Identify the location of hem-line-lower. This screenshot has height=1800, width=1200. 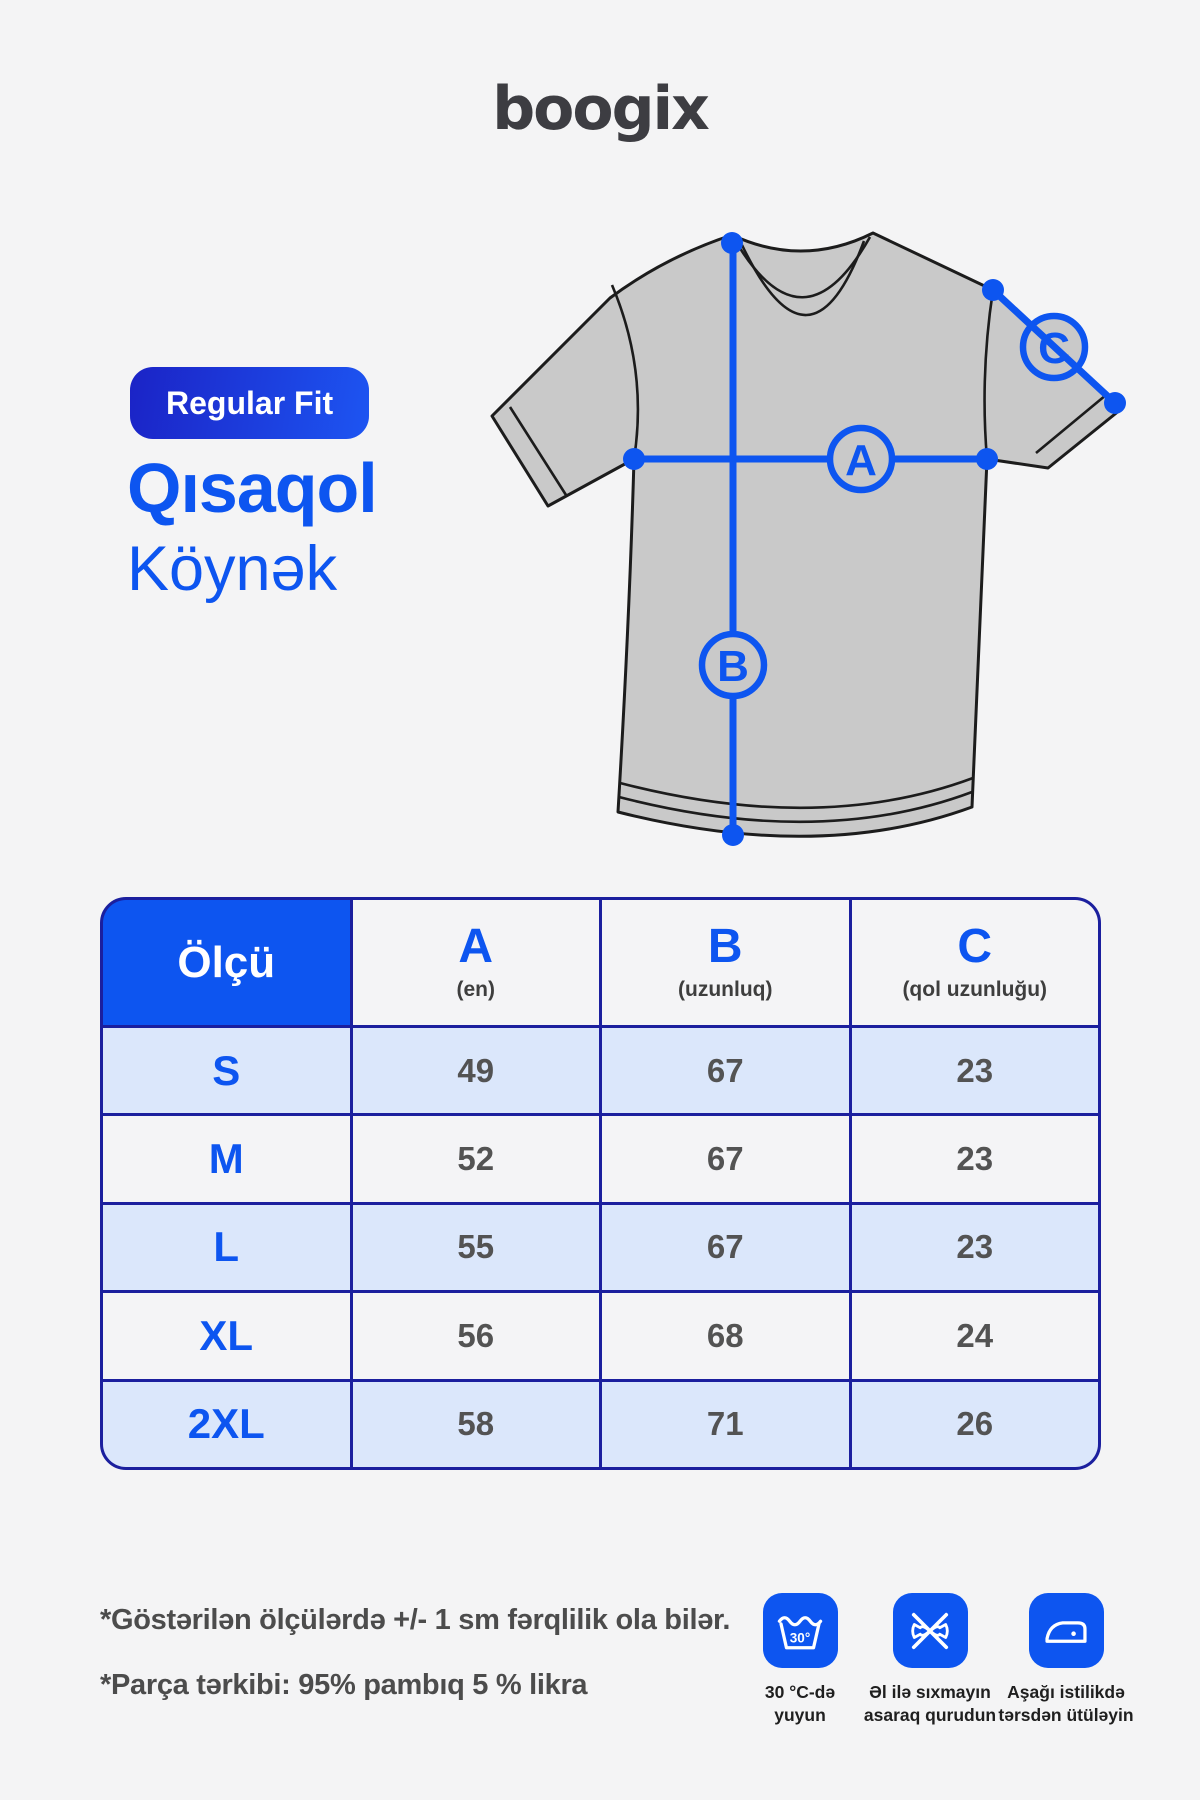
(795, 807).